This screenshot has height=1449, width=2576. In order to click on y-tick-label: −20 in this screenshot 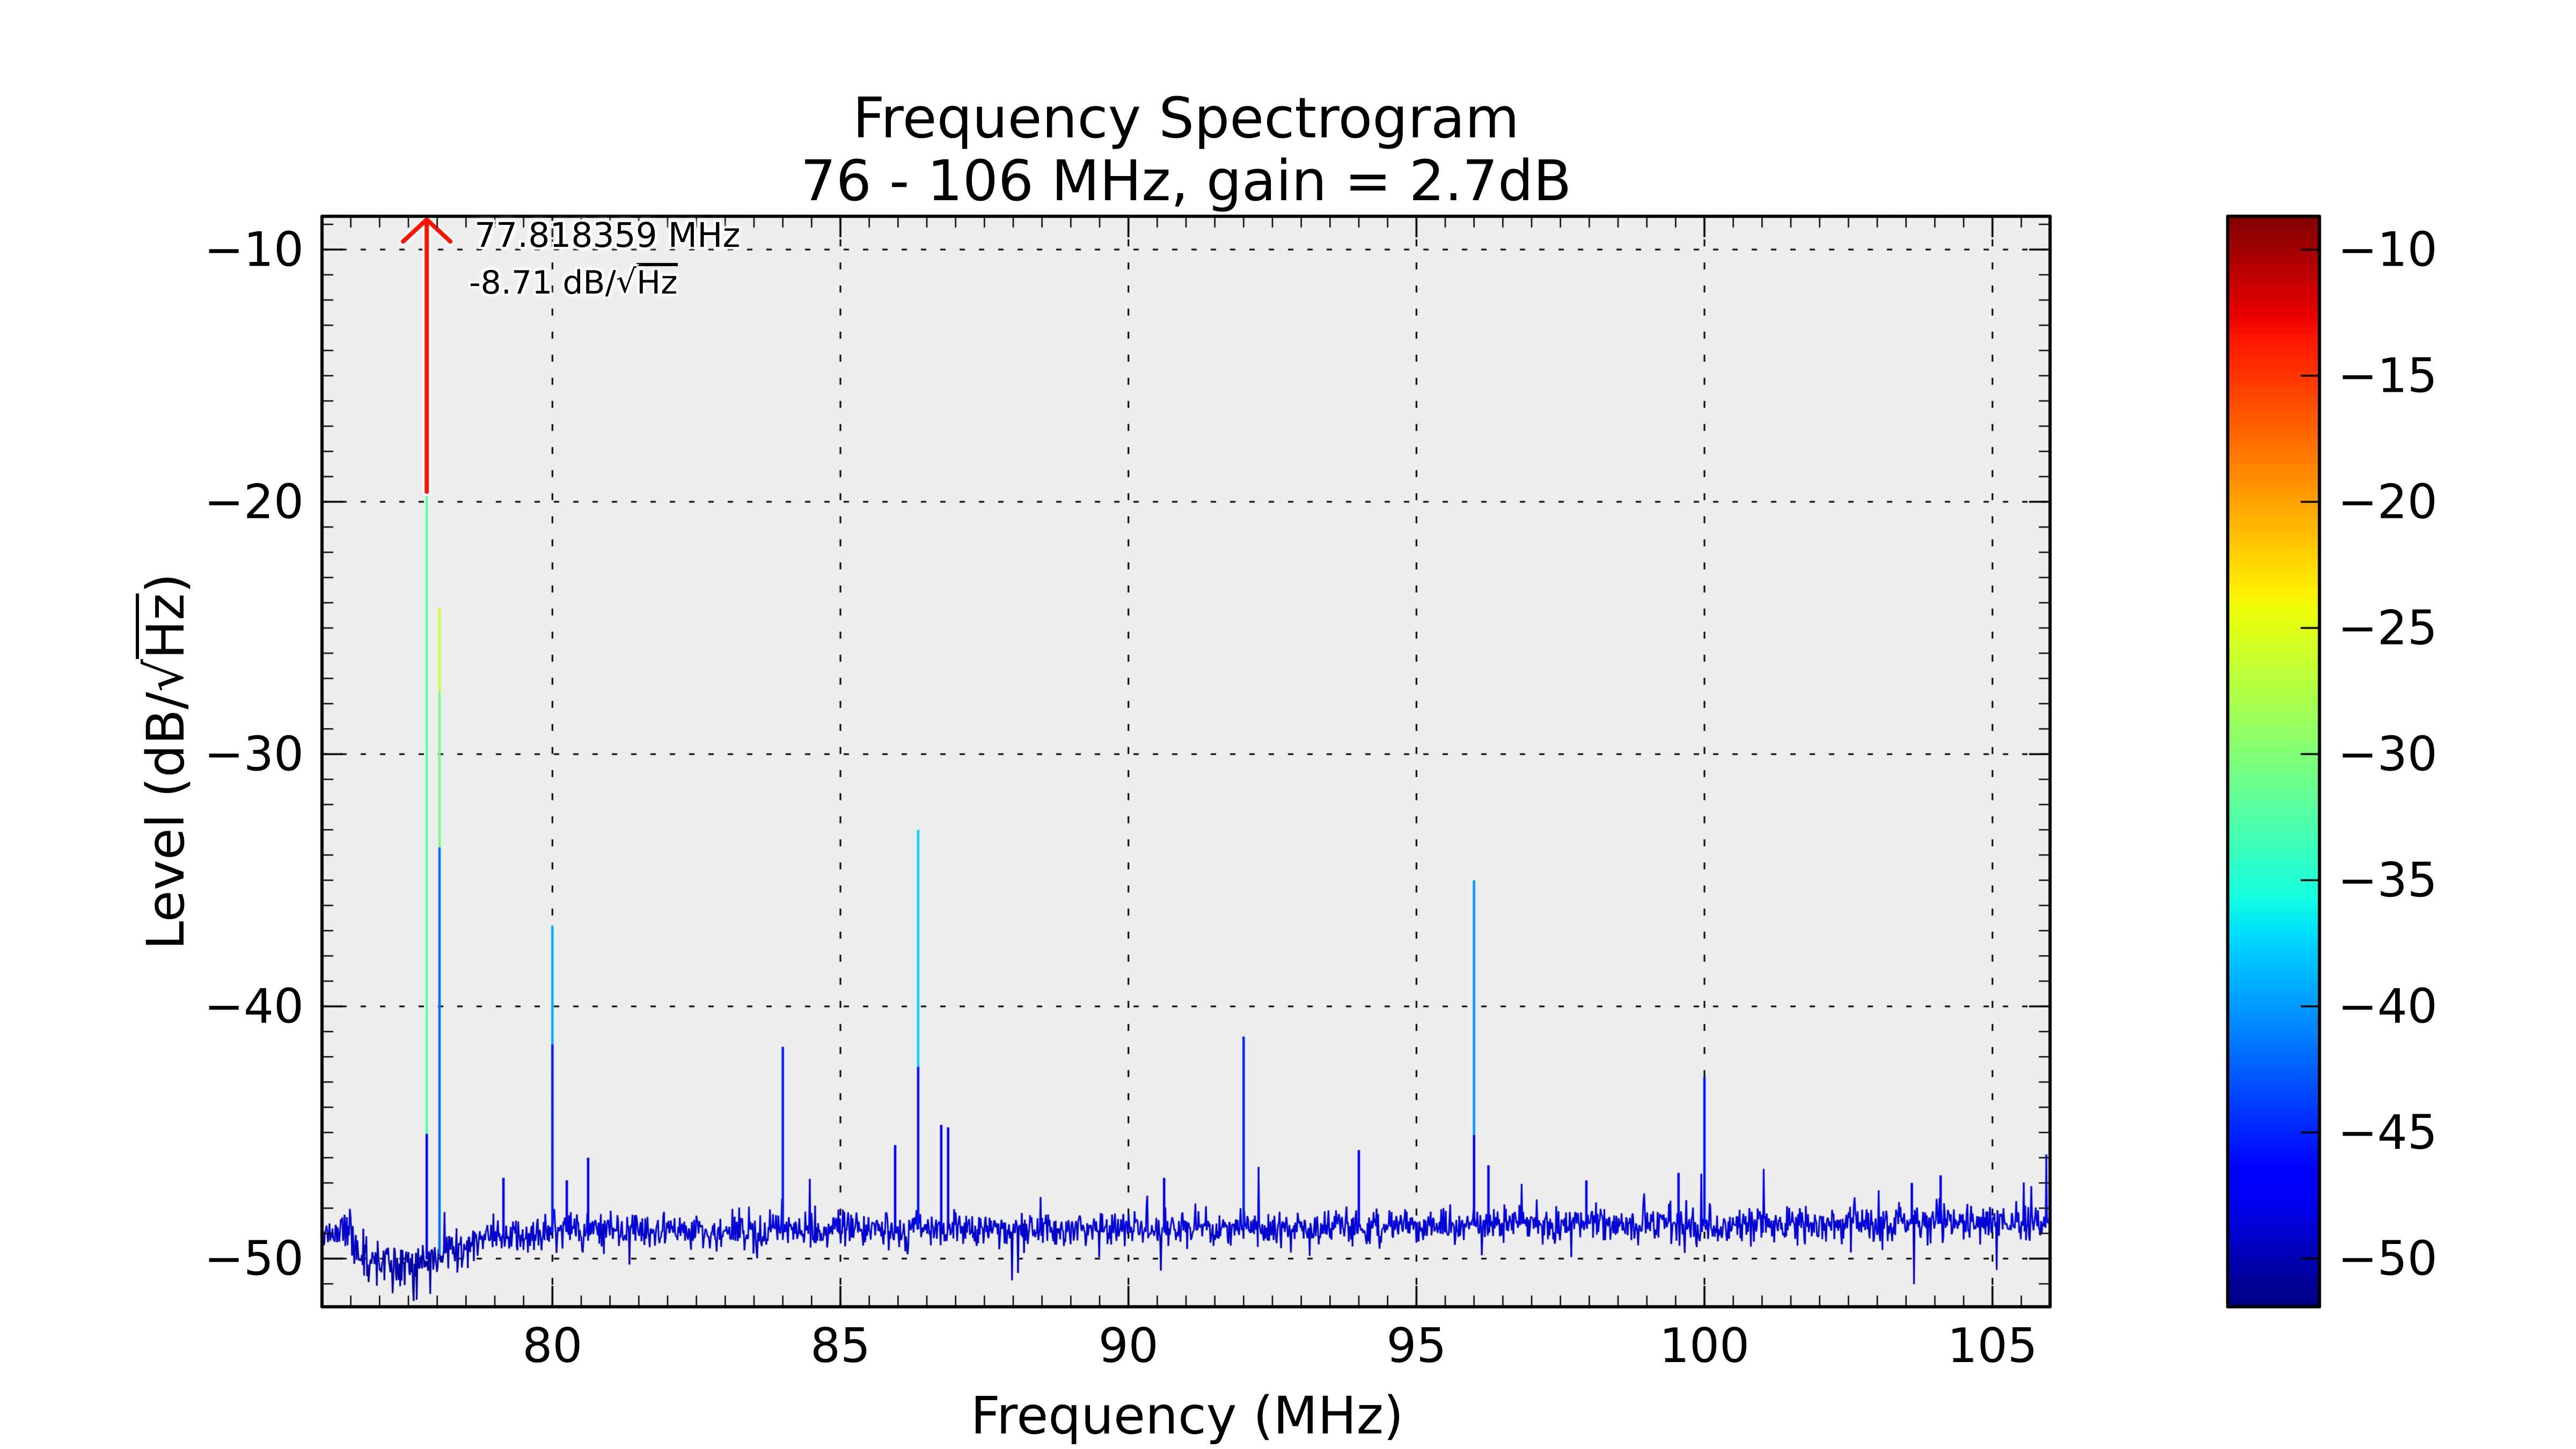, I will do `click(254, 502)`.